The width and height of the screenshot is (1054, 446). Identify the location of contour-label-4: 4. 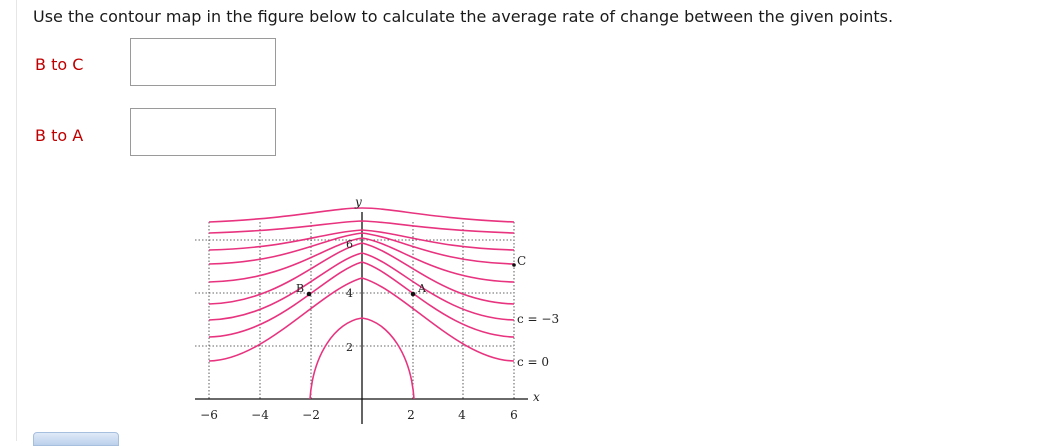
(349, 293).